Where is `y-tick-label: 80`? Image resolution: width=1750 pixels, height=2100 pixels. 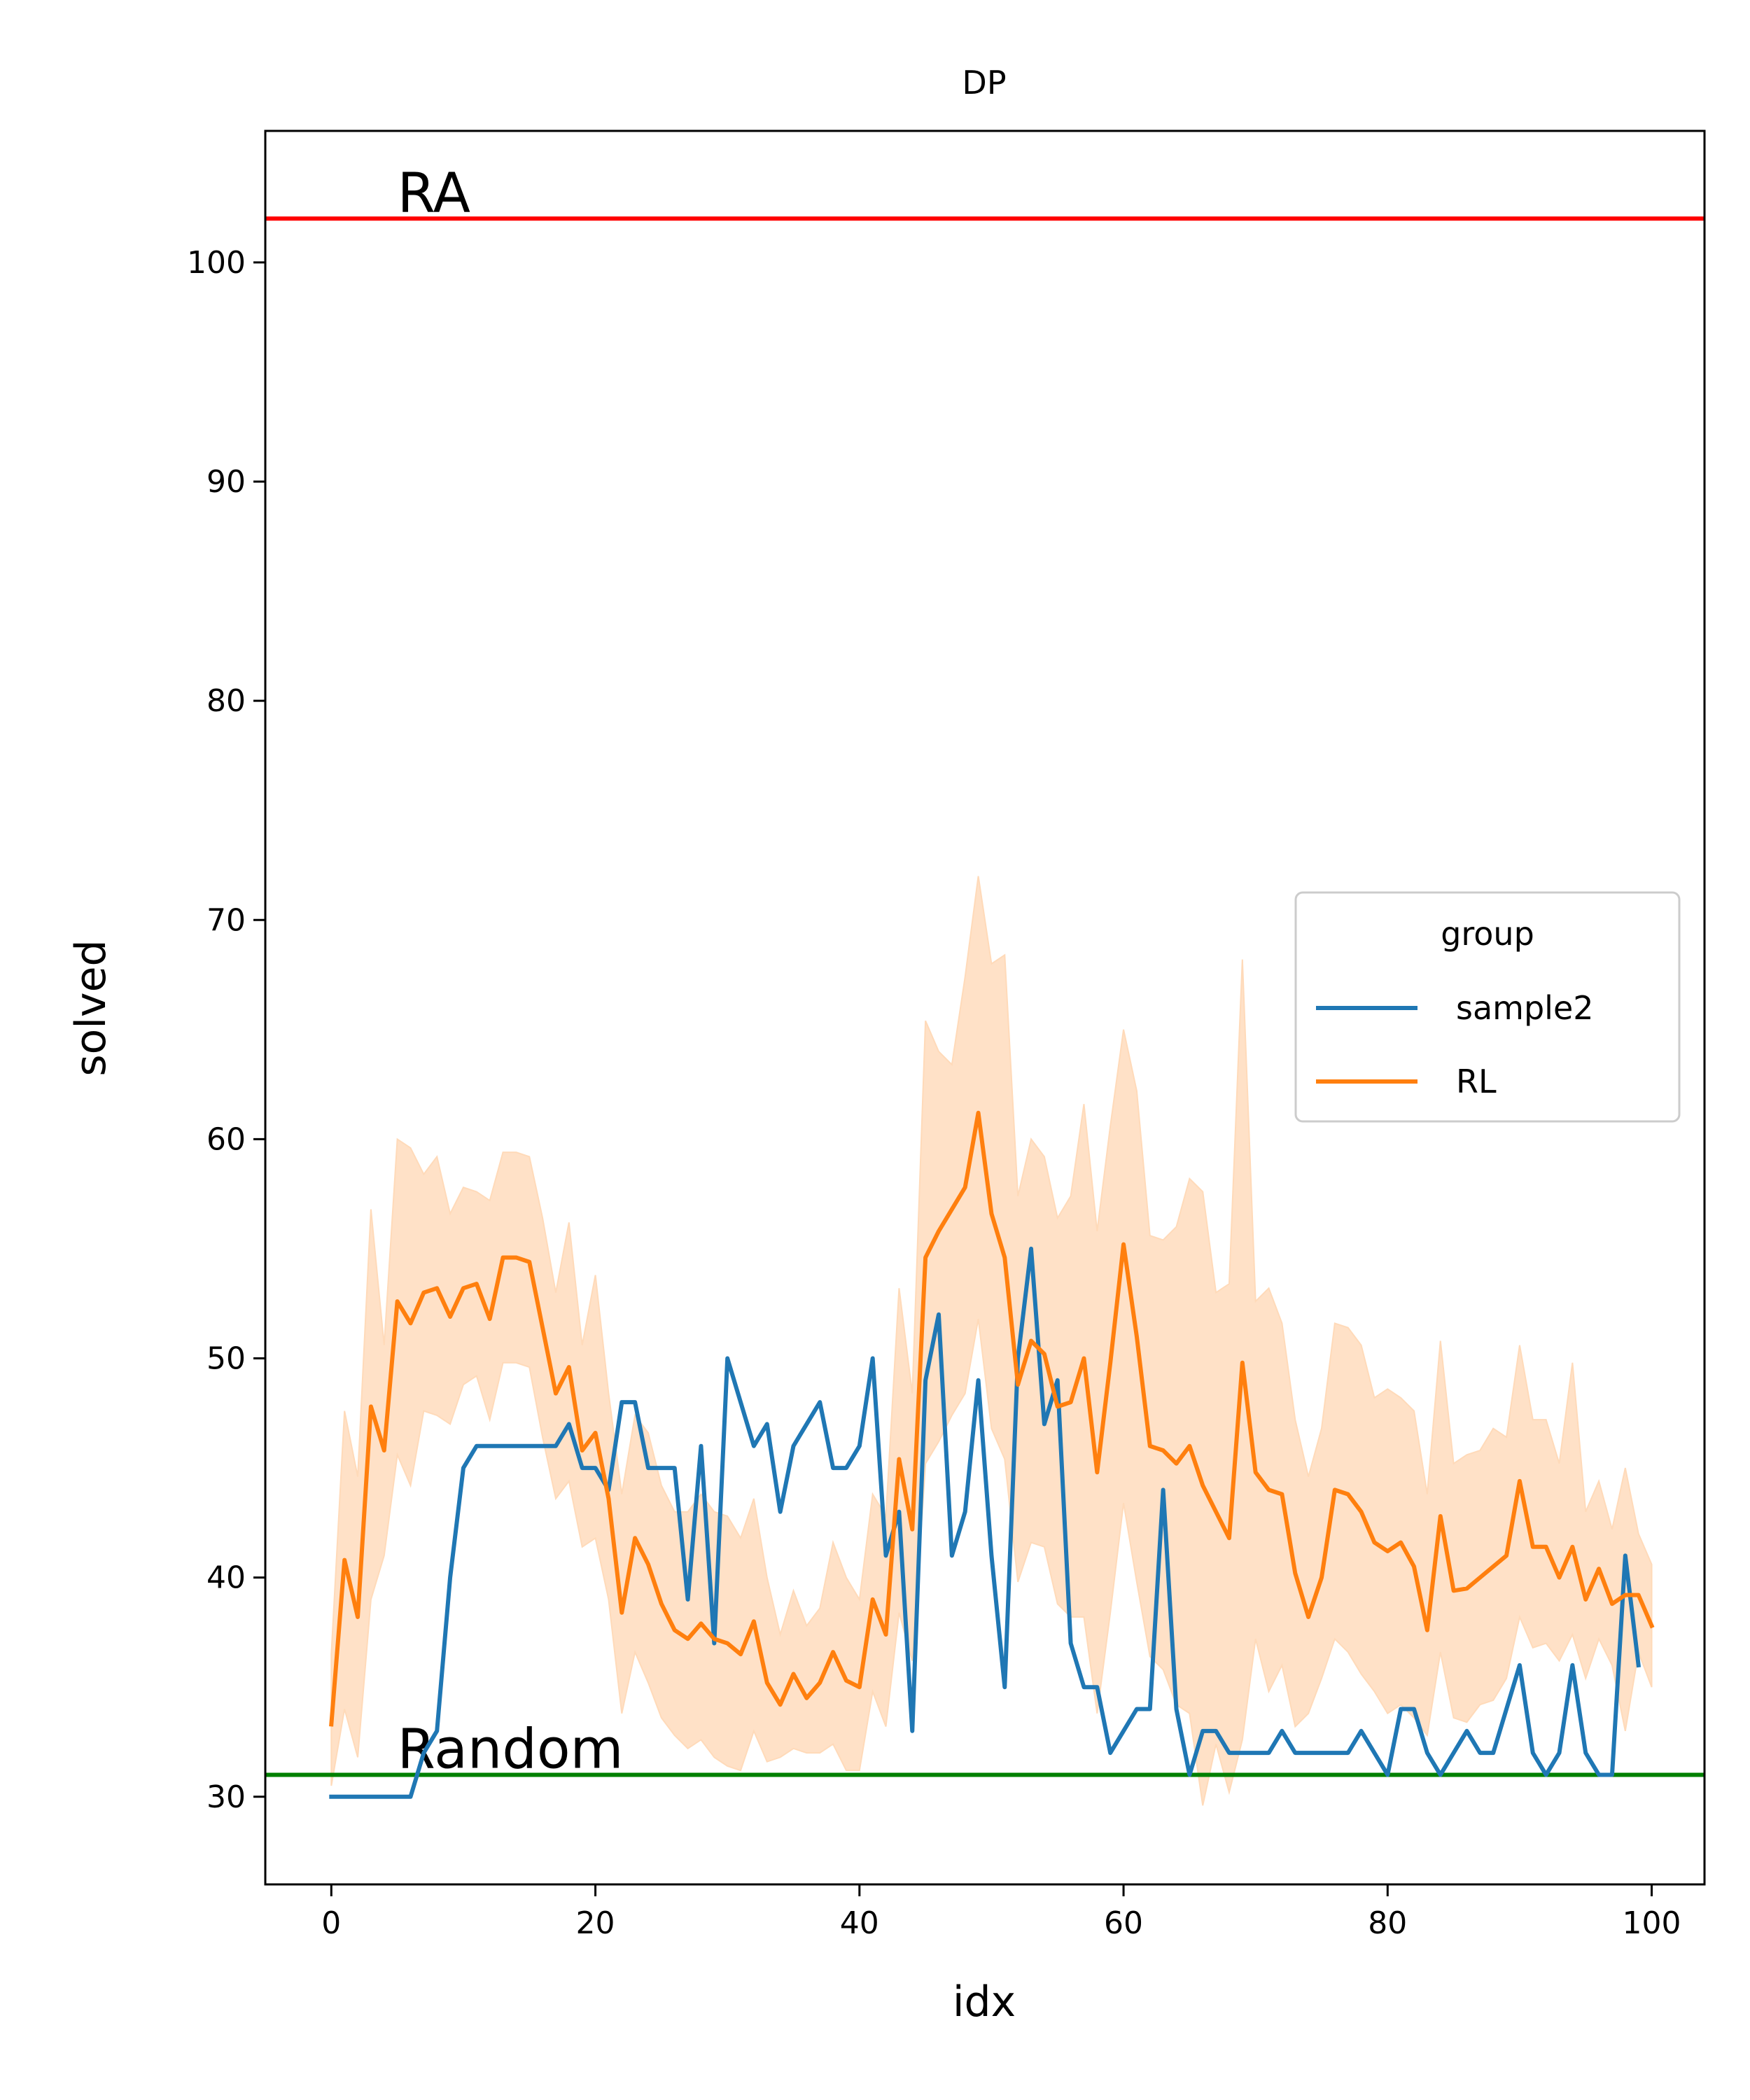
y-tick-label: 80 is located at coordinates (226, 701).